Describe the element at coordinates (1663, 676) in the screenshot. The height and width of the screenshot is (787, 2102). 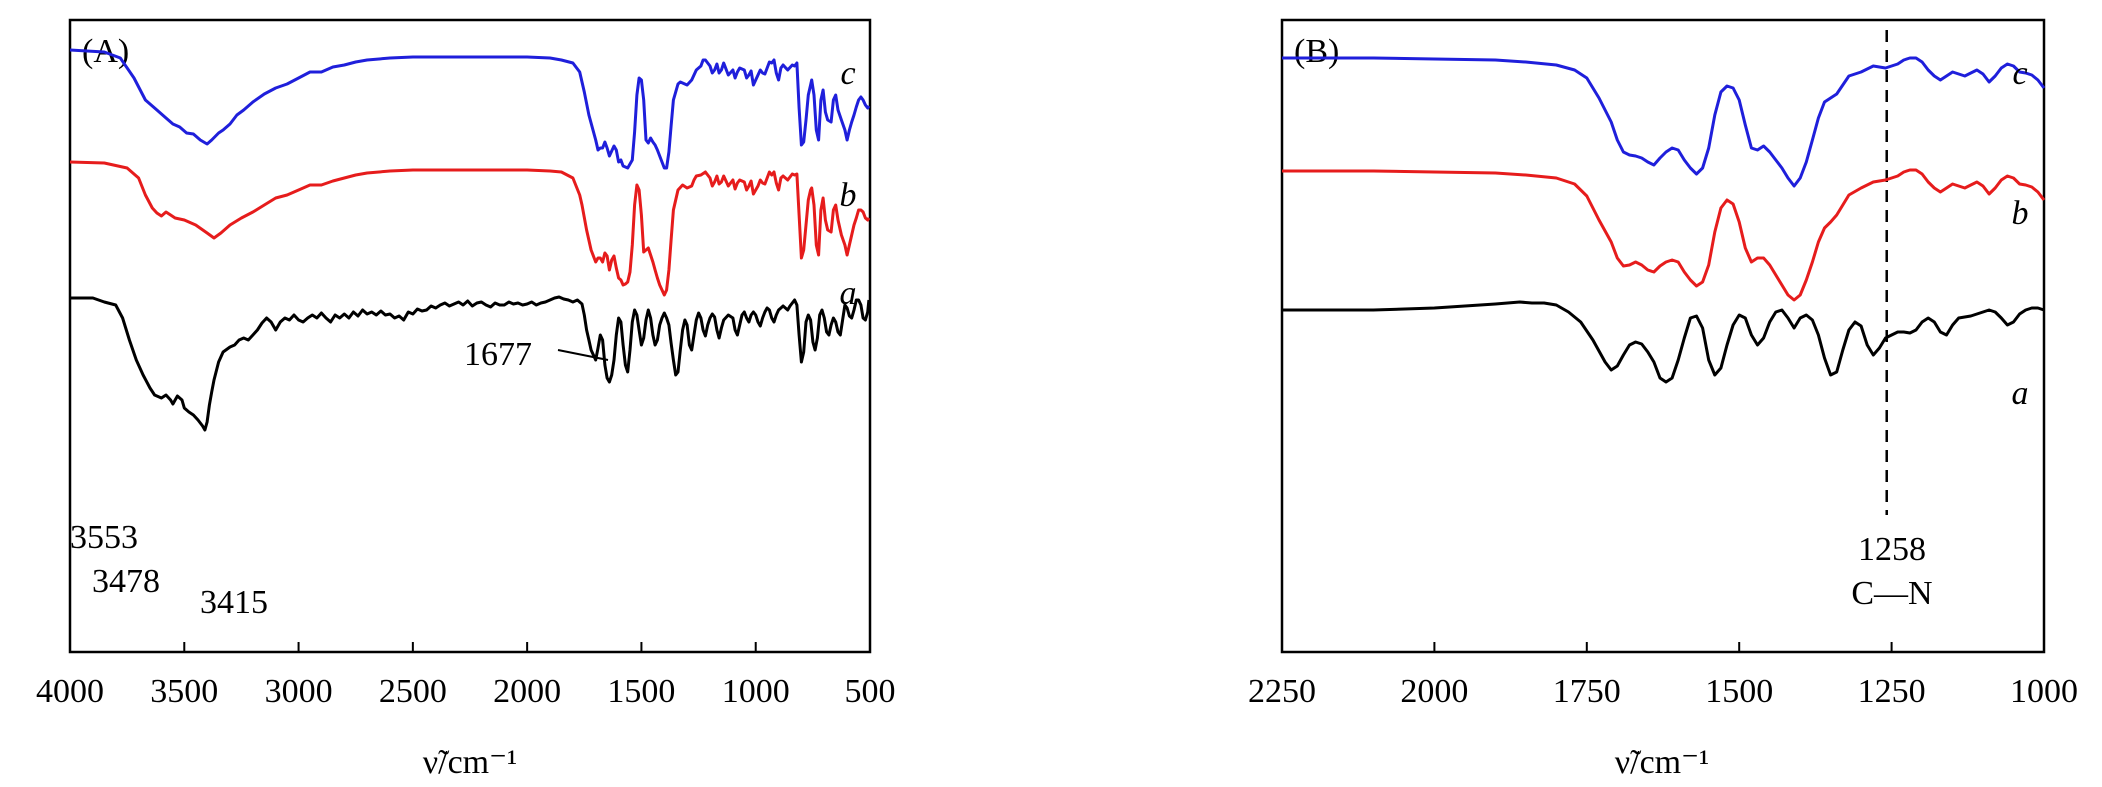
I see `panel-b-x-ticks: 2250 2000 1750 1500 1250 1000` at that location.